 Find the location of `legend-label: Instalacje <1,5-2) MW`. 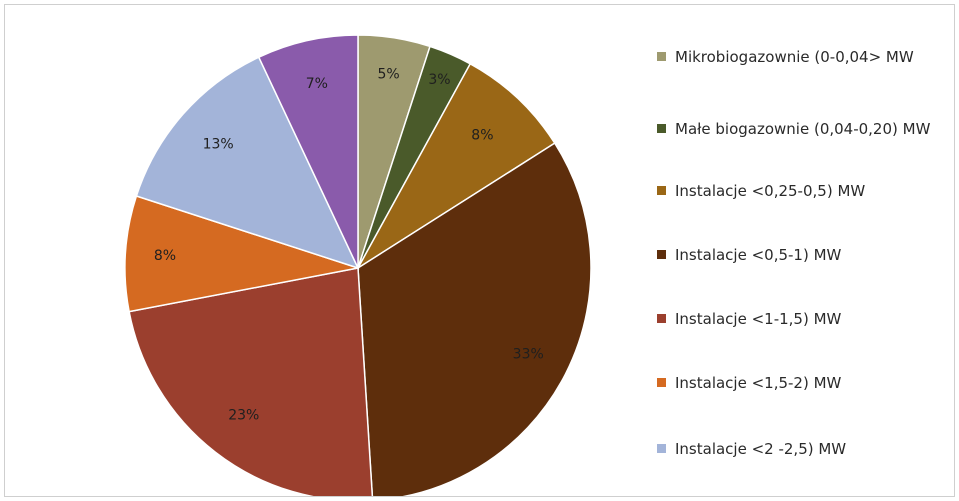

legend-label: Instalacje <1,5-2) MW is located at coordinates (758, 383).